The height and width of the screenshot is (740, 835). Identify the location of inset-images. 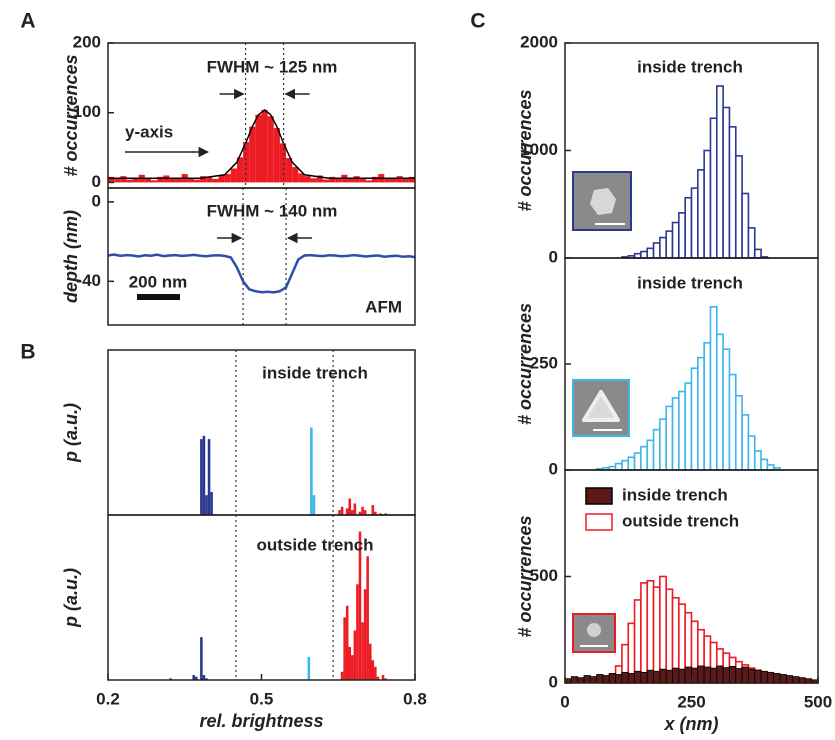
(602, 412).